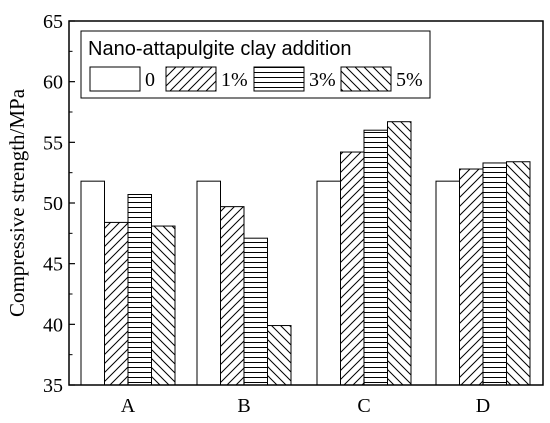  What do you see at coordinates (53, 265) in the screenshot?
I see `y-tick-label: 45` at bounding box center [53, 265].